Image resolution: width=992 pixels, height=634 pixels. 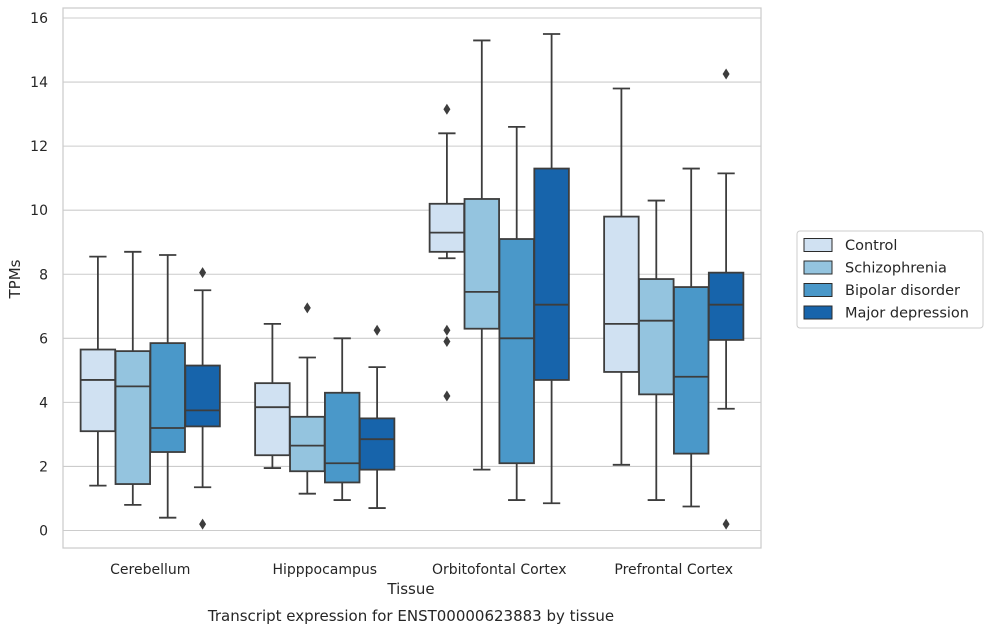 What do you see at coordinates (324, 570) in the screenshot?
I see `x-tick-label: Hipppocampus` at bounding box center [324, 570].